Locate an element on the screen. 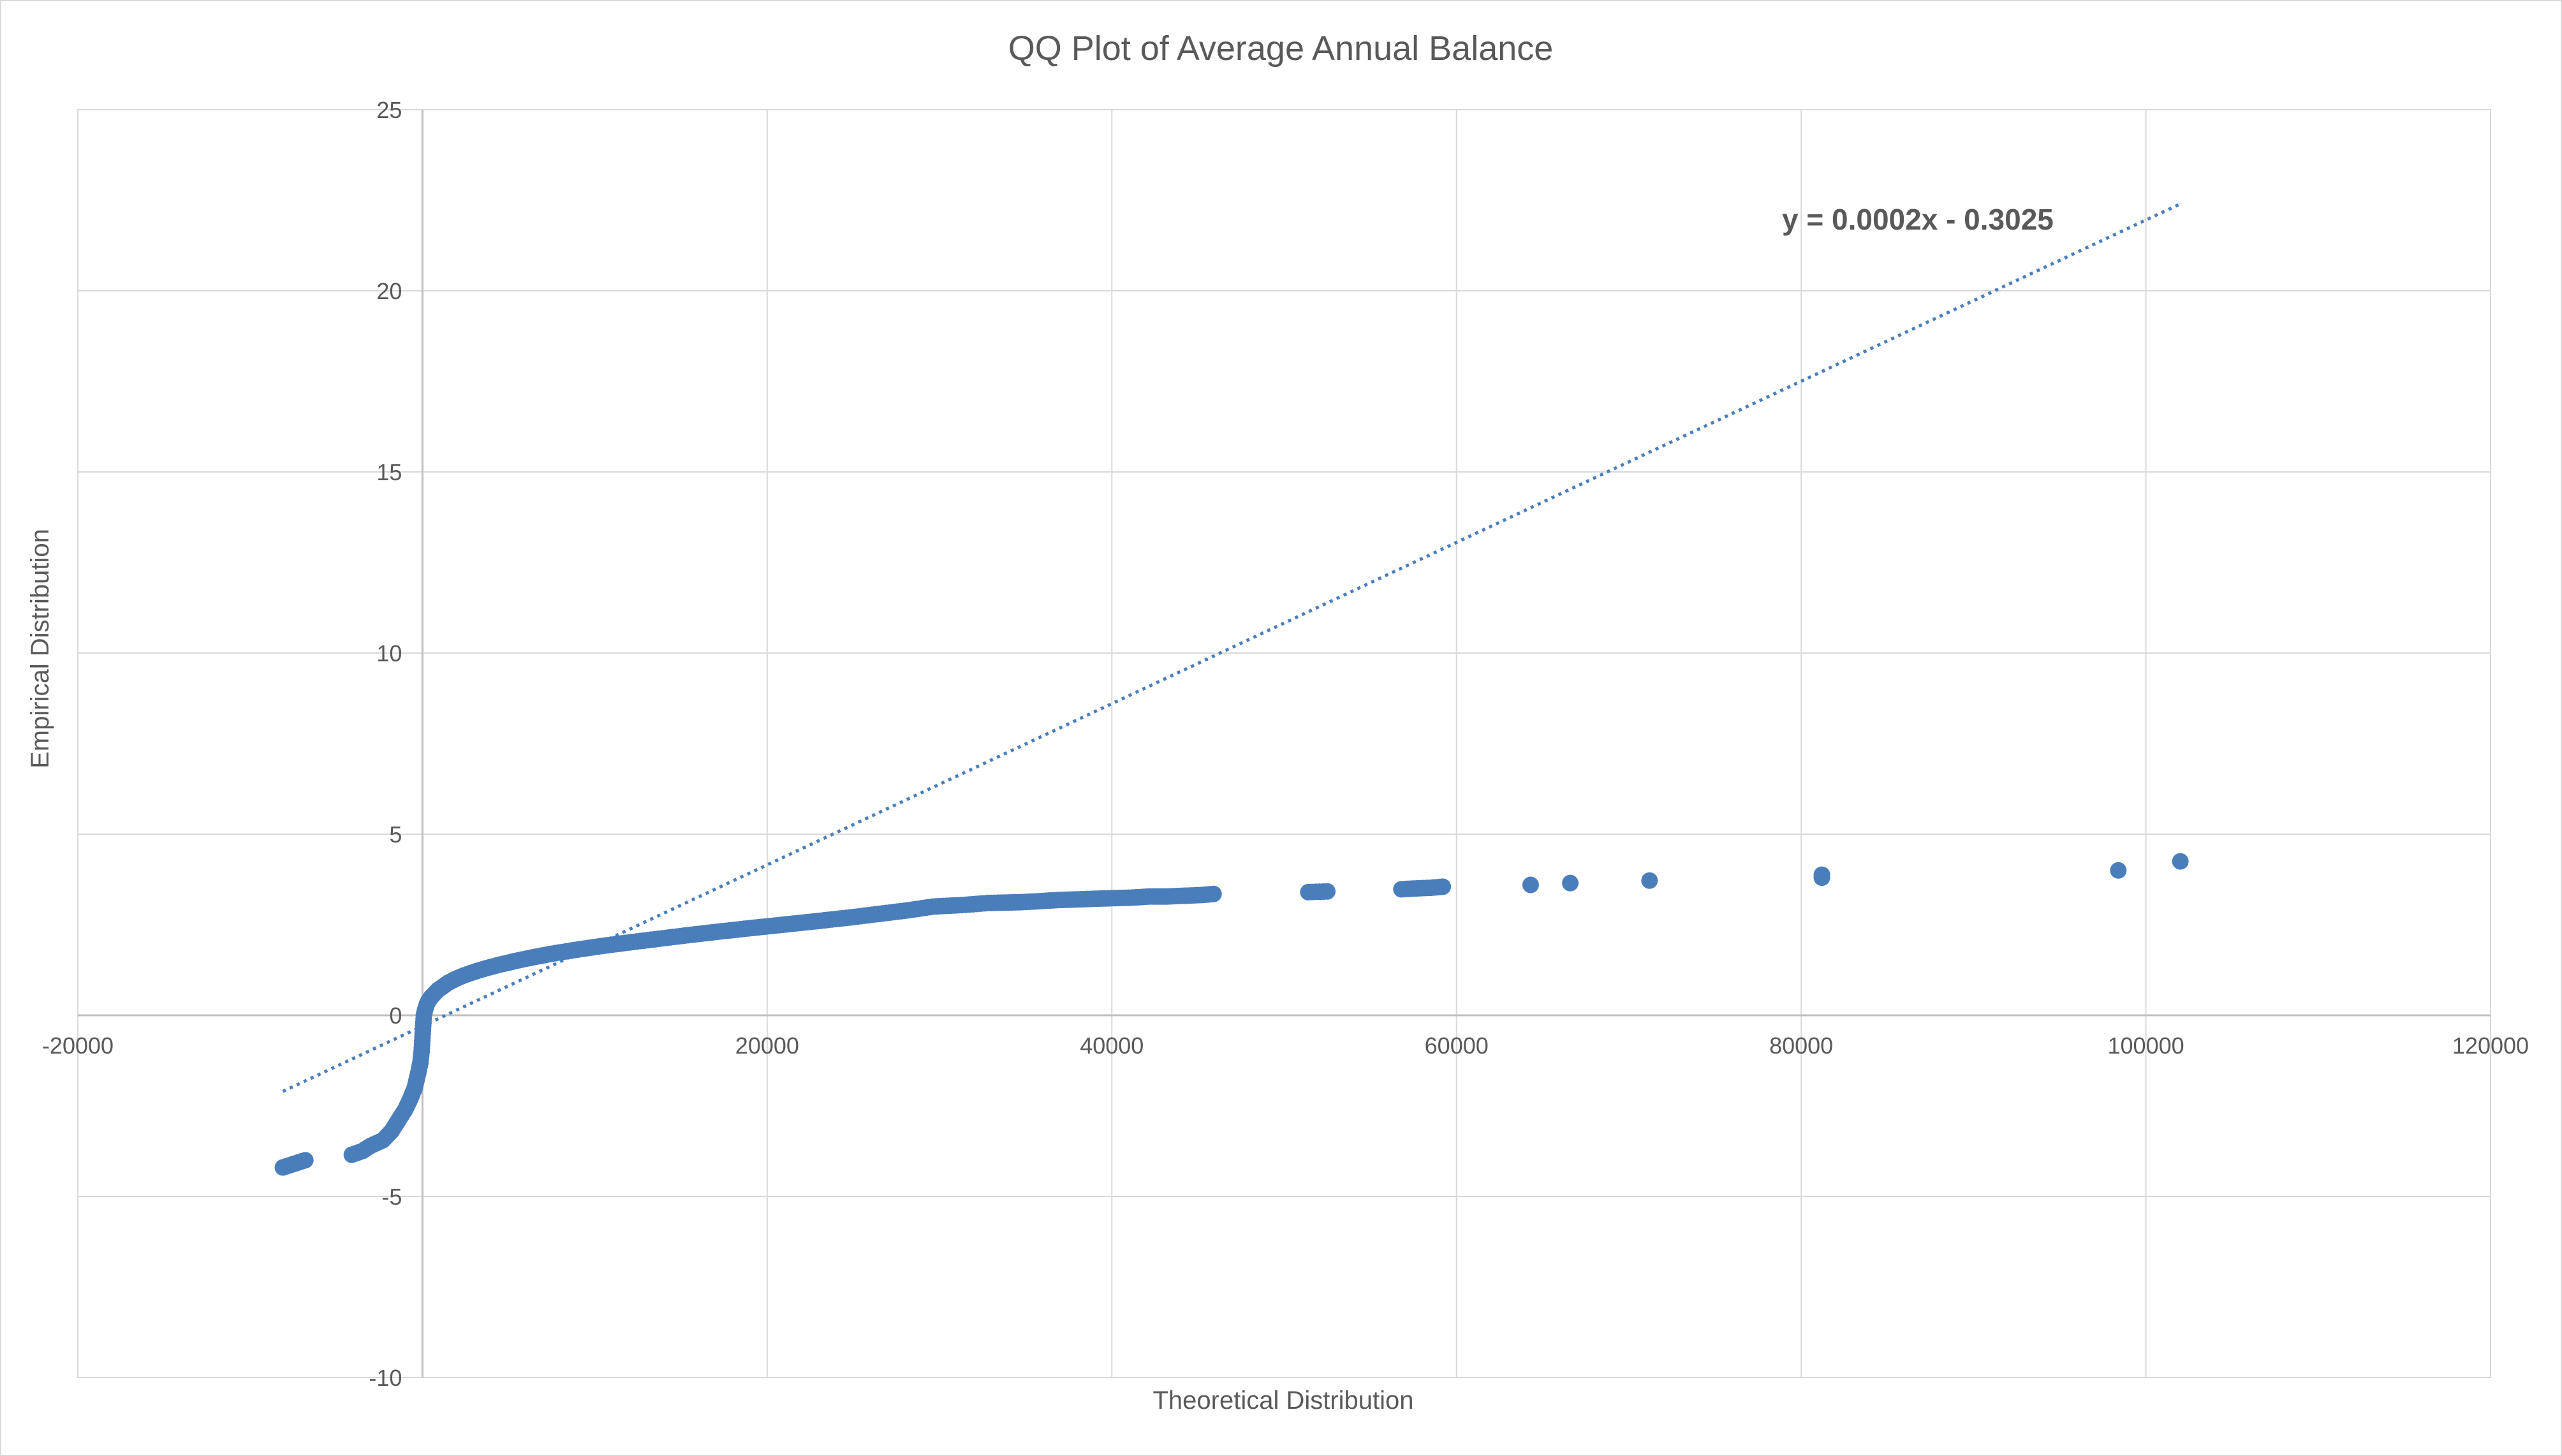 This screenshot has width=2562, height=1456. x-tick-label: -20000 is located at coordinates (78, 1046).